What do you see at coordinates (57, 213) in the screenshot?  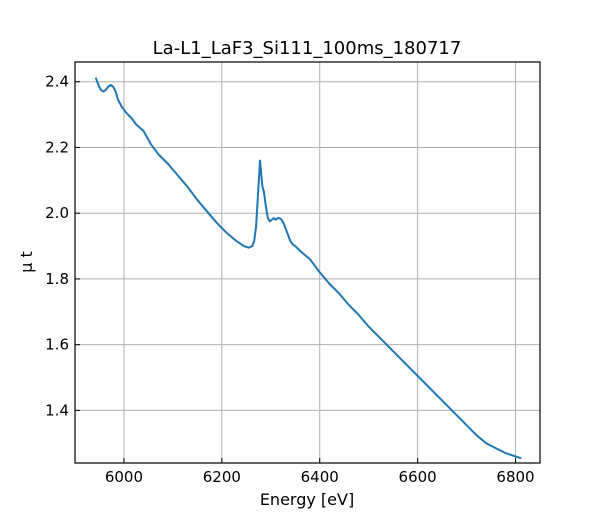 I see `y-tick-label: 2.0` at bounding box center [57, 213].